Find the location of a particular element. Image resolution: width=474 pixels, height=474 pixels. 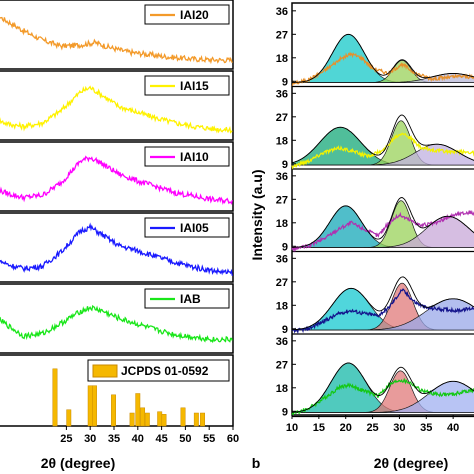

panel-a-x-axis-label: 2θ (degree) is located at coordinates (78, 463).